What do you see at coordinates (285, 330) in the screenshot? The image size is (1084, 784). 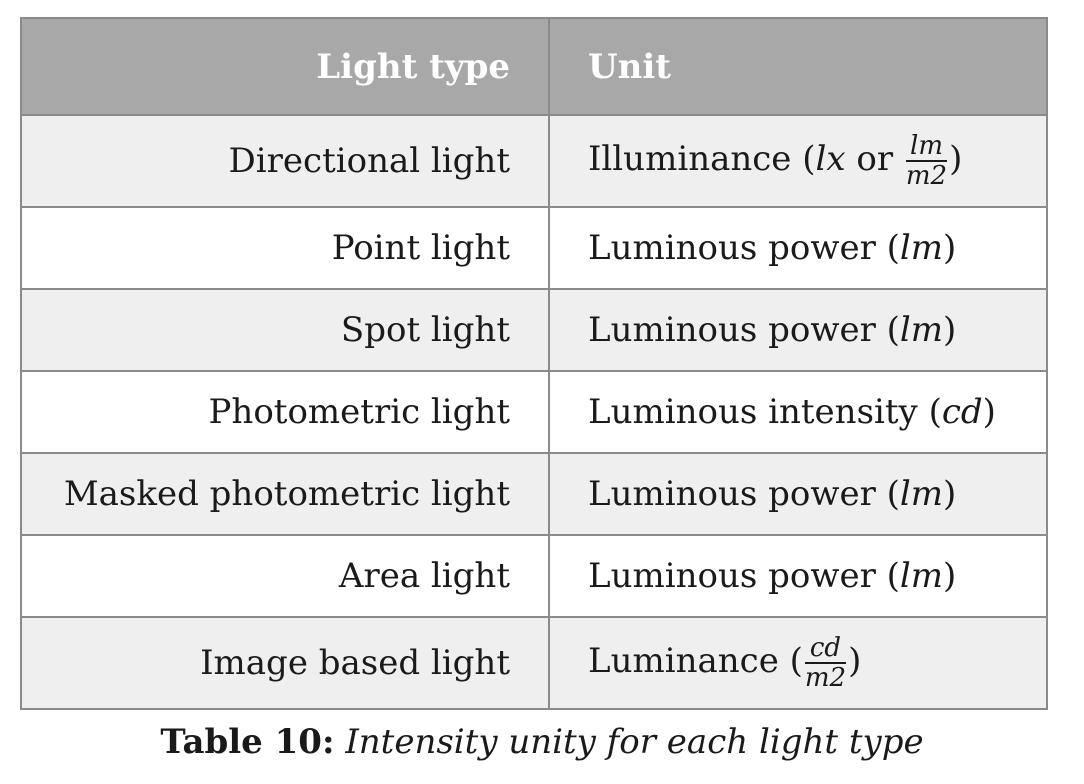 I see `light-type-cell: Spot light` at bounding box center [285, 330].